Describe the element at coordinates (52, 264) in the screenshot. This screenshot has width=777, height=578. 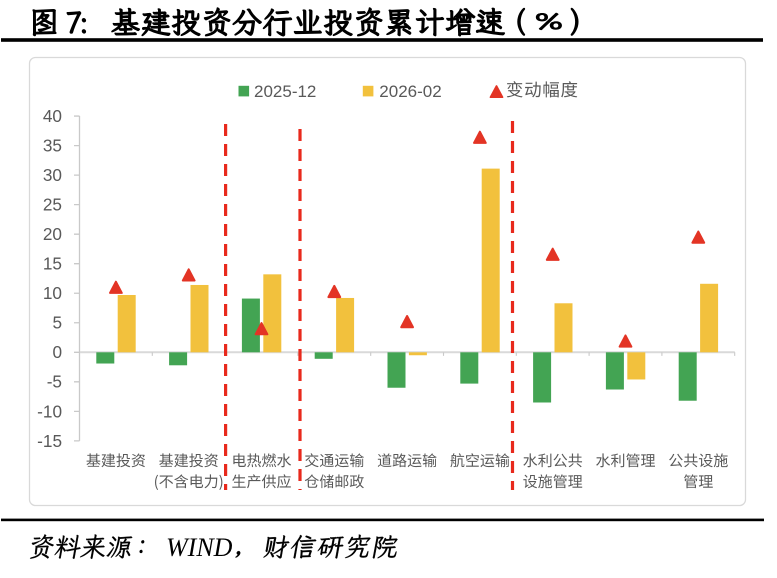
I see `svg-text: 15` at that location.